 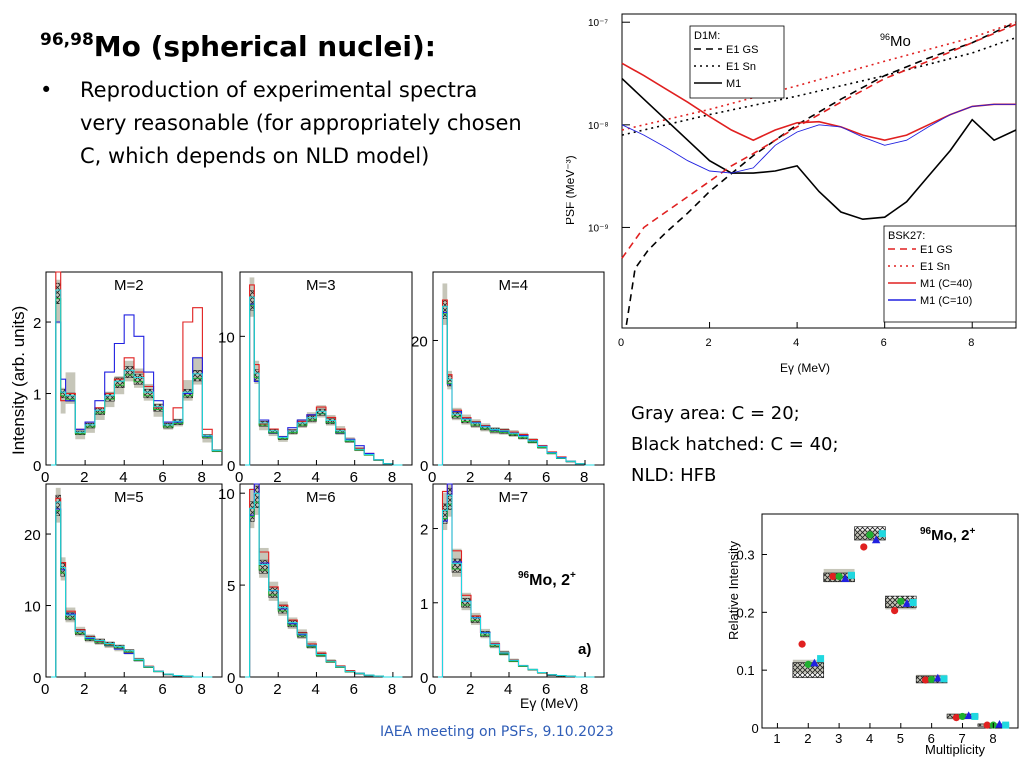 I want to click on hist-y-tick-label: 20, so click(x=32, y=535).